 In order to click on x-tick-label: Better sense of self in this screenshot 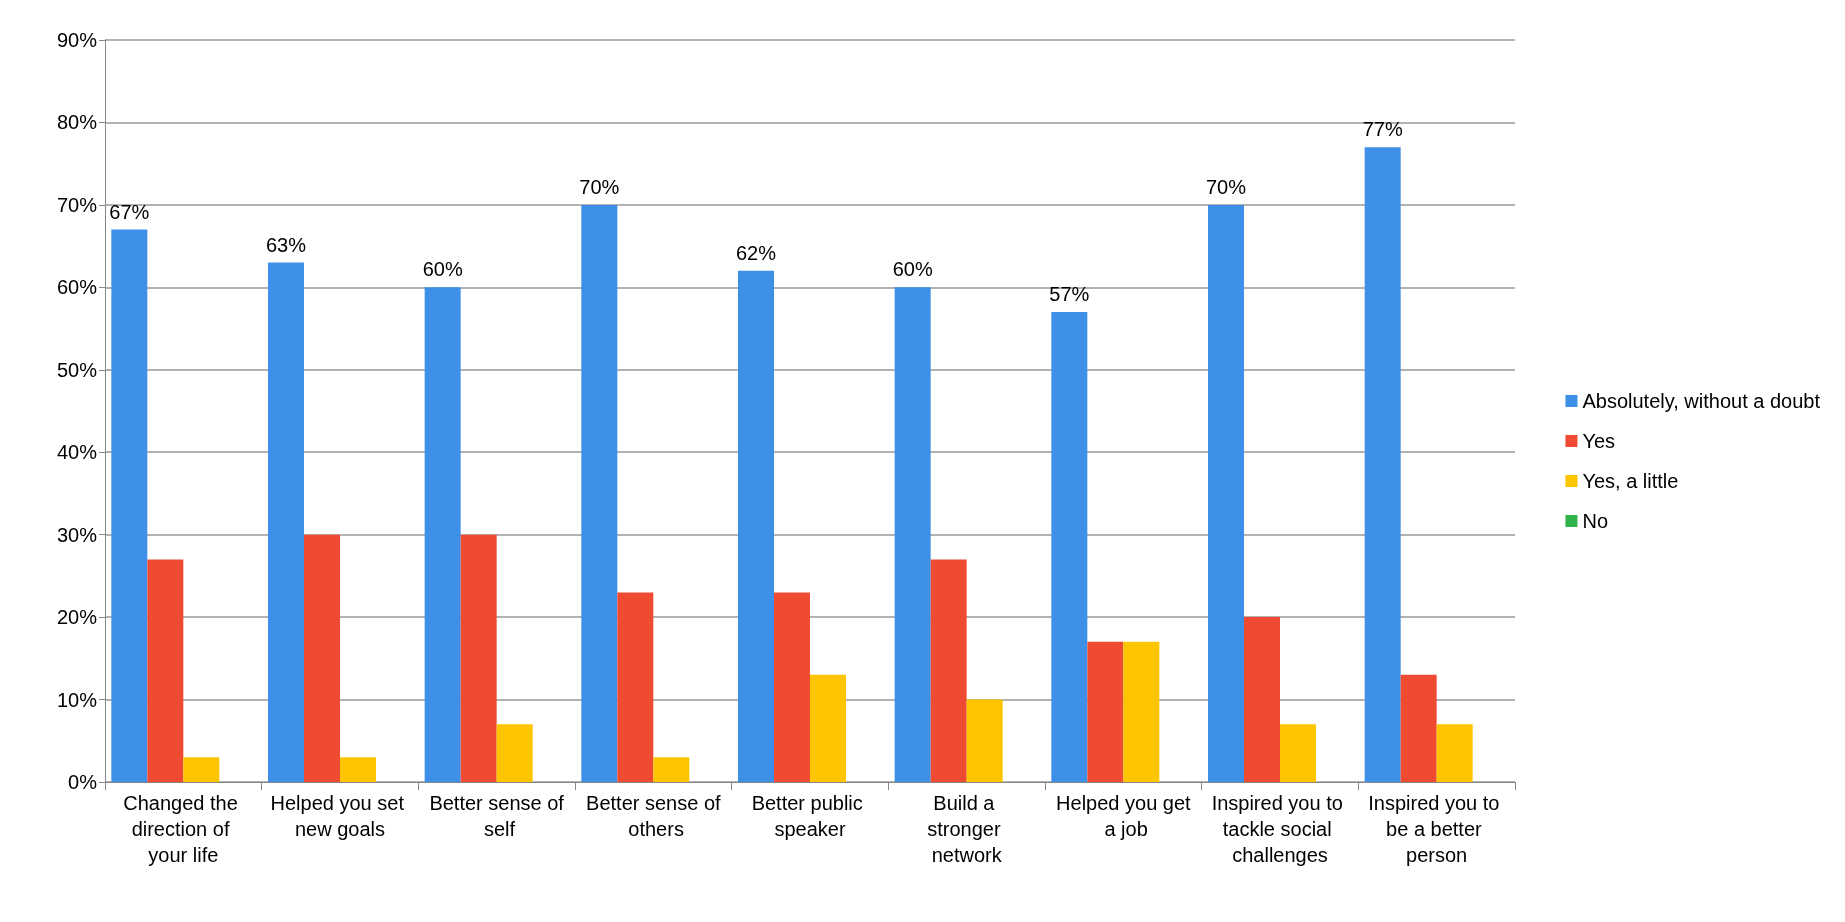, I will do `click(497, 816)`.